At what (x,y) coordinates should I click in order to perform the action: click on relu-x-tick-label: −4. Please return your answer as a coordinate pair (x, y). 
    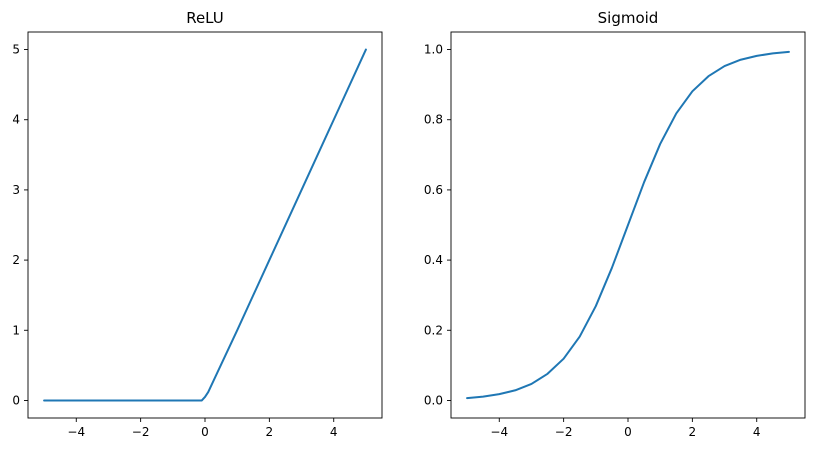
    Looking at the image, I should click on (76, 432).